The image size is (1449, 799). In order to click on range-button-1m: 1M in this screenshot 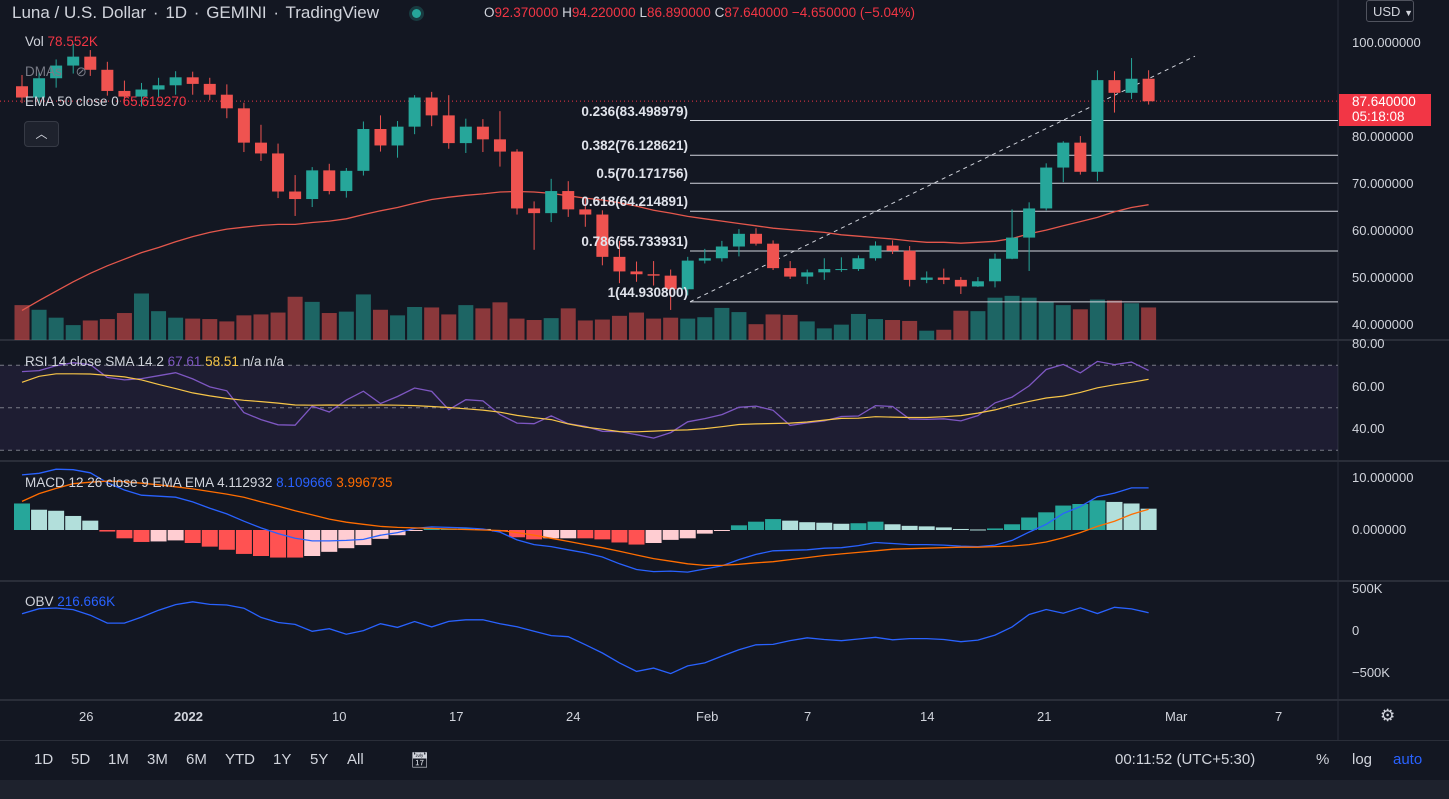, I will do `click(118, 759)`.